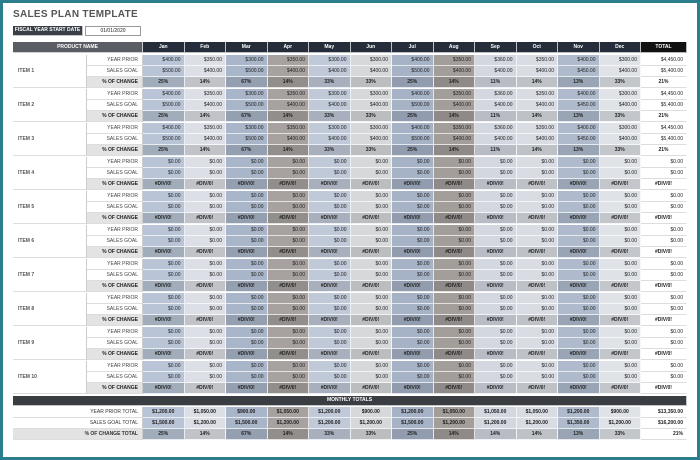  What do you see at coordinates (579, 423) in the screenshot?
I see `totals-cell: $1,350.00` at bounding box center [579, 423].